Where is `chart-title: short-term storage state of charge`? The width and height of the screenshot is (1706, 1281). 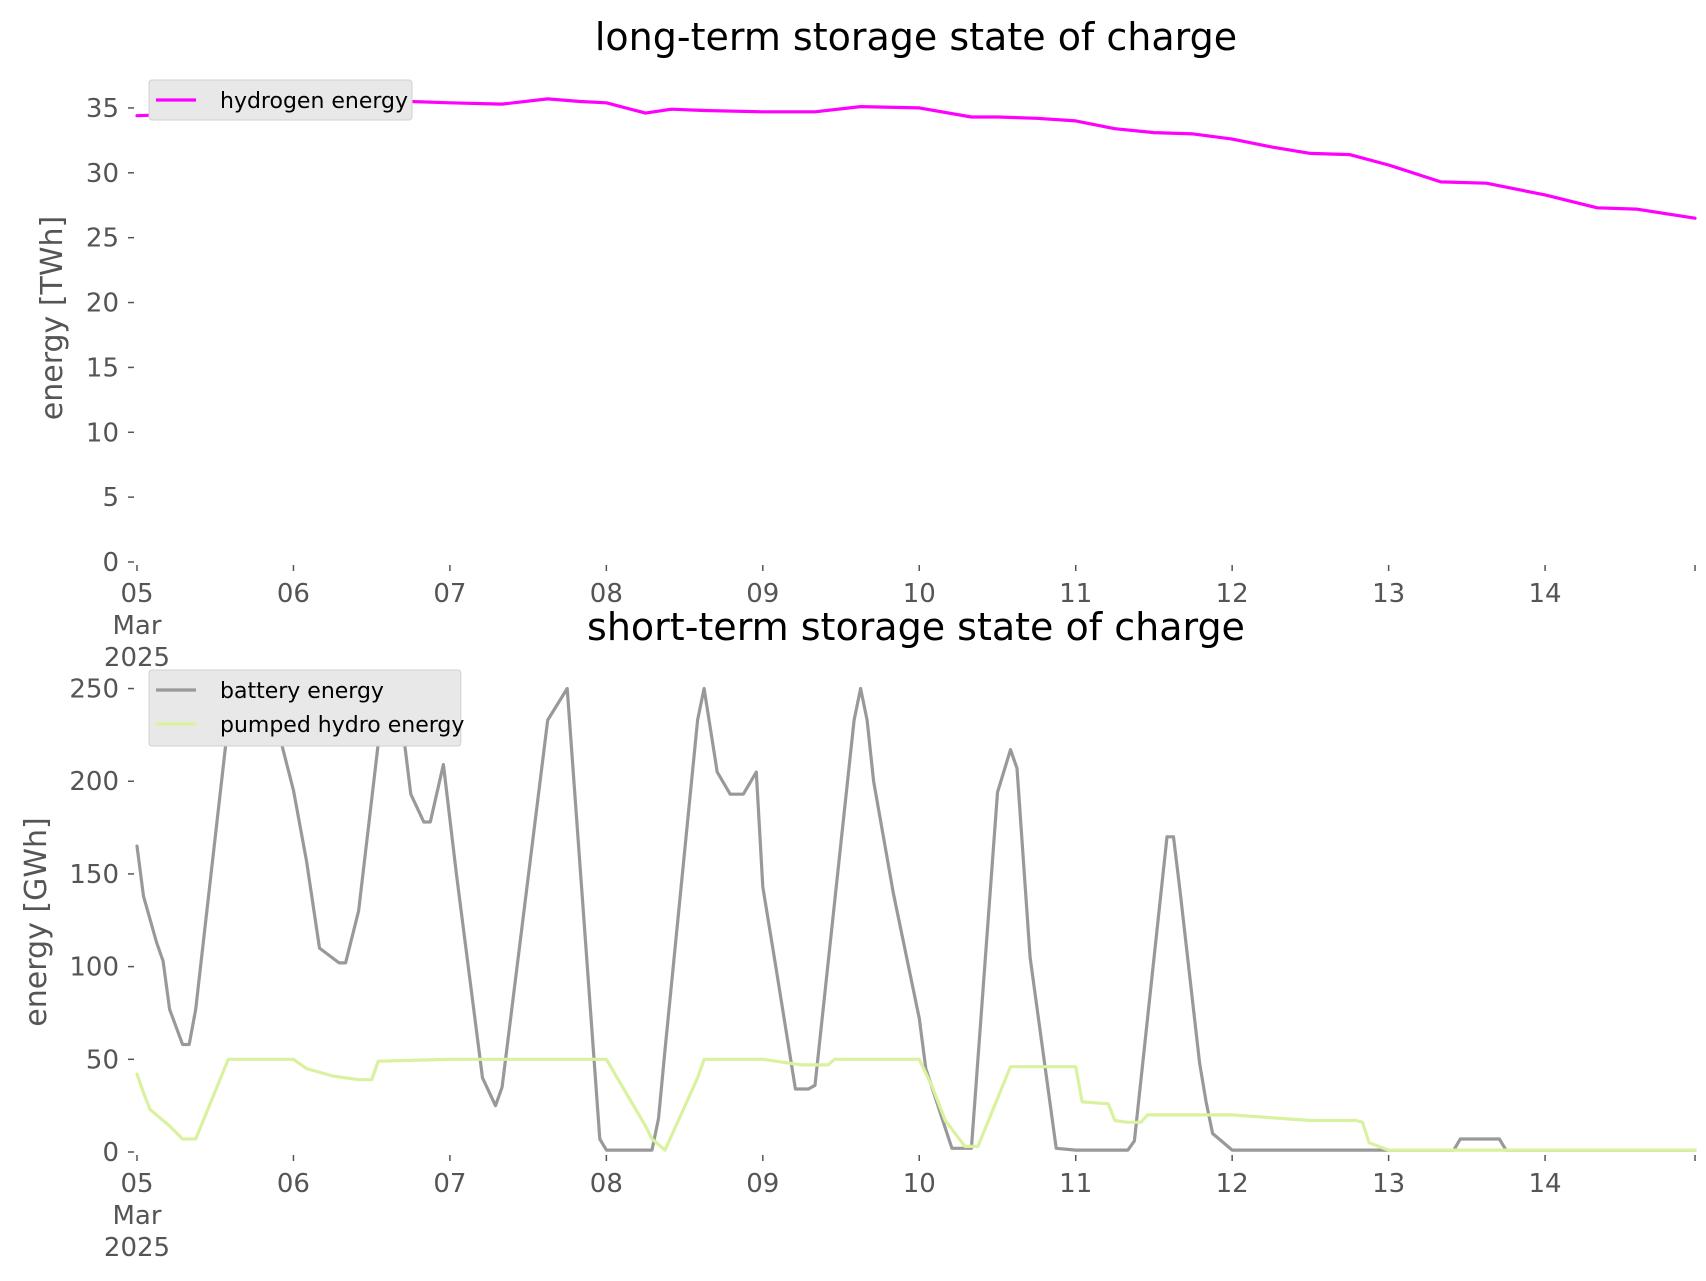
chart-title: short-term storage state of charge is located at coordinates (916, 627).